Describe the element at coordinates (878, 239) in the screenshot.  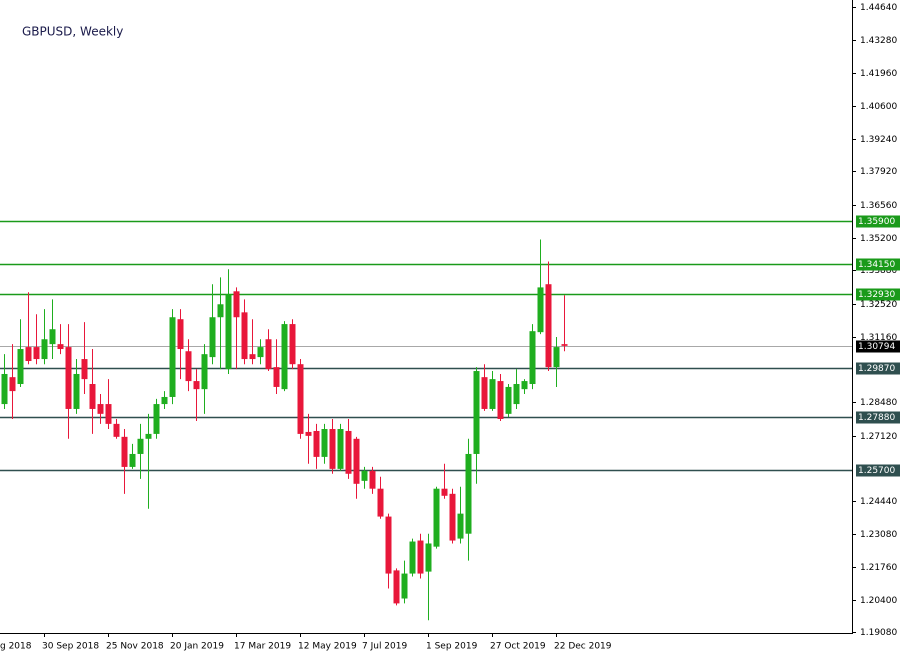
I see `y-tick-label: 1.35200` at that location.